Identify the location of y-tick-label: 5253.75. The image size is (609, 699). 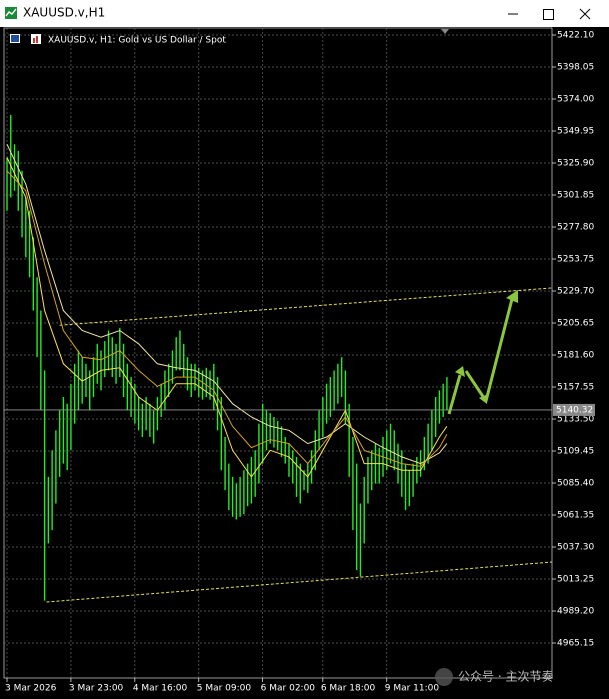
(575, 260).